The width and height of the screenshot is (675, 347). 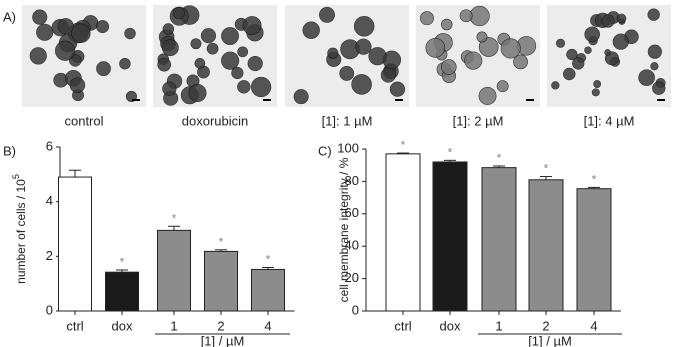 What do you see at coordinates (347, 120) in the screenshot?
I see `image-caption: [1]: 1 µM` at bounding box center [347, 120].